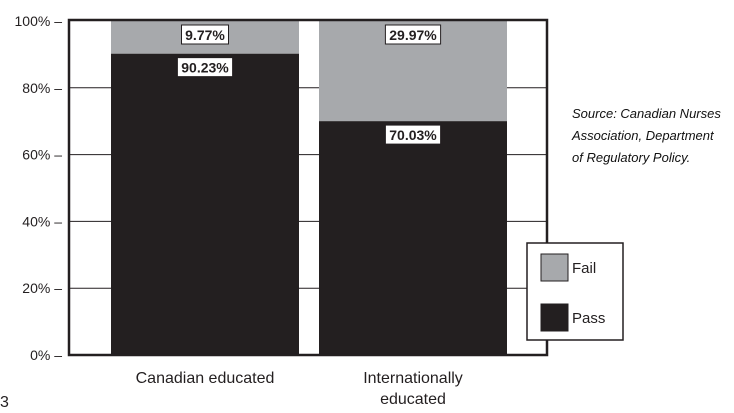 The width and height of the screenshot is (734, 413). I want to click on source-note-line: Association, Department, so click(643, 135).